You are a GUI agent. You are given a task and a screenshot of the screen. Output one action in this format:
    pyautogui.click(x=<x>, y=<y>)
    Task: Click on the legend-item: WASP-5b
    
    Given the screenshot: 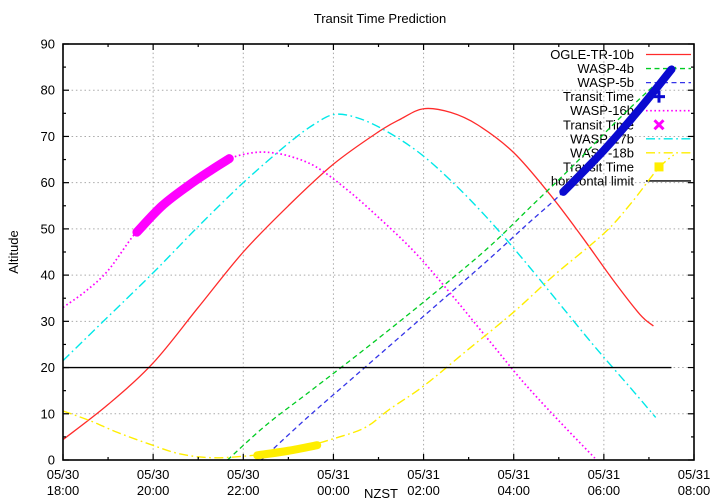 What is the action you would take?
    pyautogui.click(x=634, y=82)
    